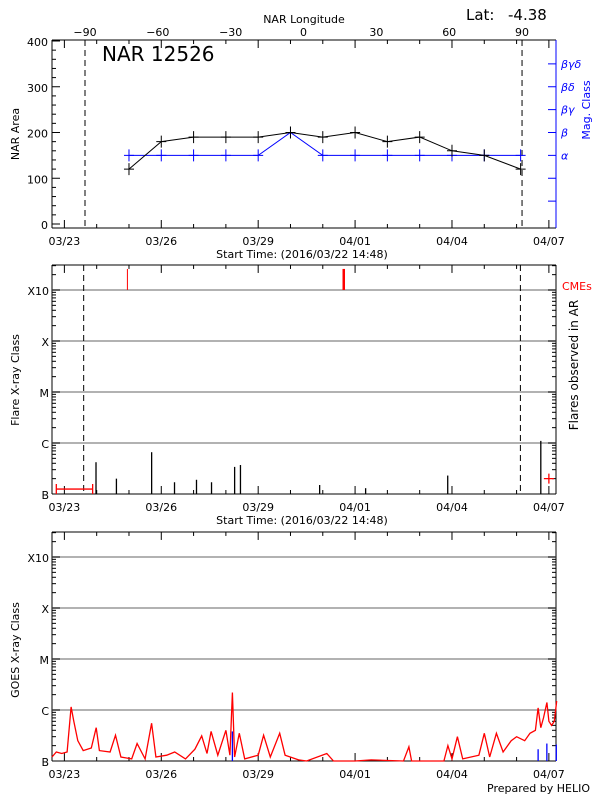  What do you see at coordinates (65, 507) in the screenshot?
I see `panel2-xtick-label: 03/23` at bounding box center [65, 507].